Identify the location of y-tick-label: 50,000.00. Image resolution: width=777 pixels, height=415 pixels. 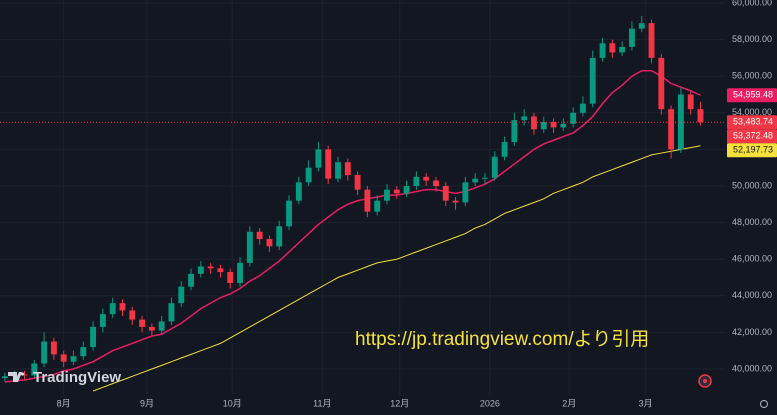
(752, 185).